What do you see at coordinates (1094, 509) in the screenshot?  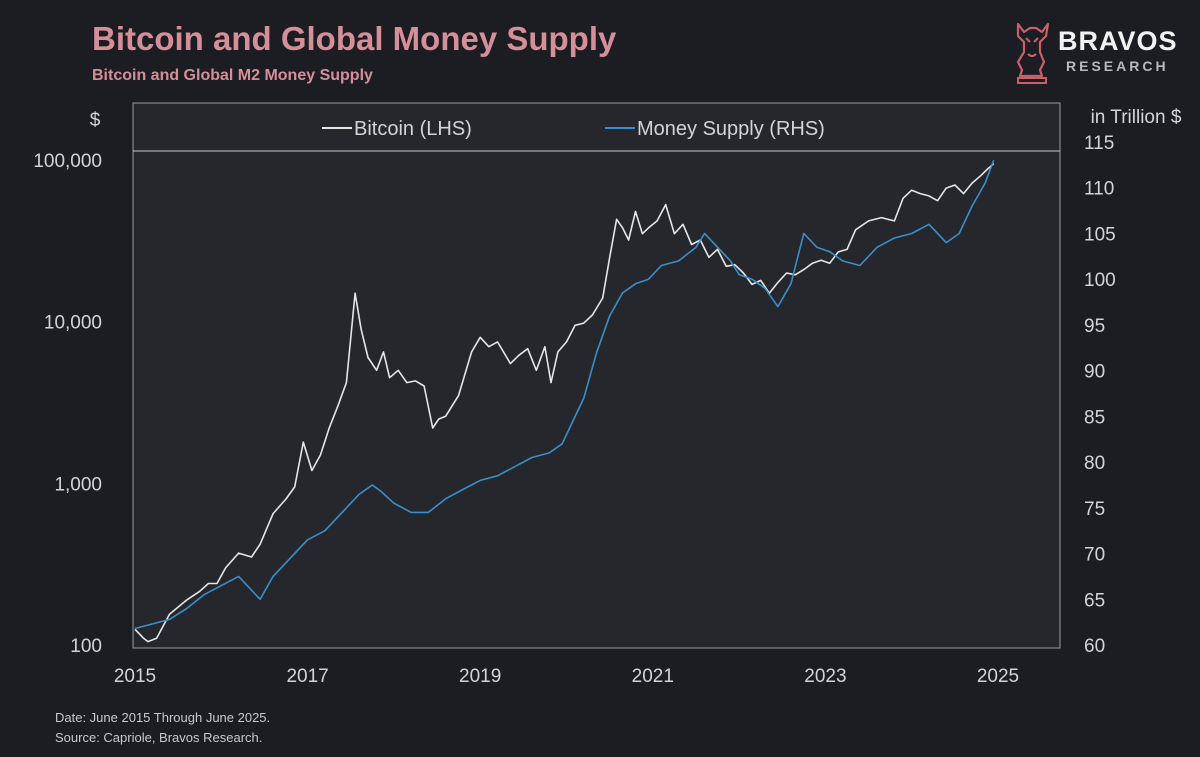 I see `right-tick-label: 75` at bounding box center [1094, 509].